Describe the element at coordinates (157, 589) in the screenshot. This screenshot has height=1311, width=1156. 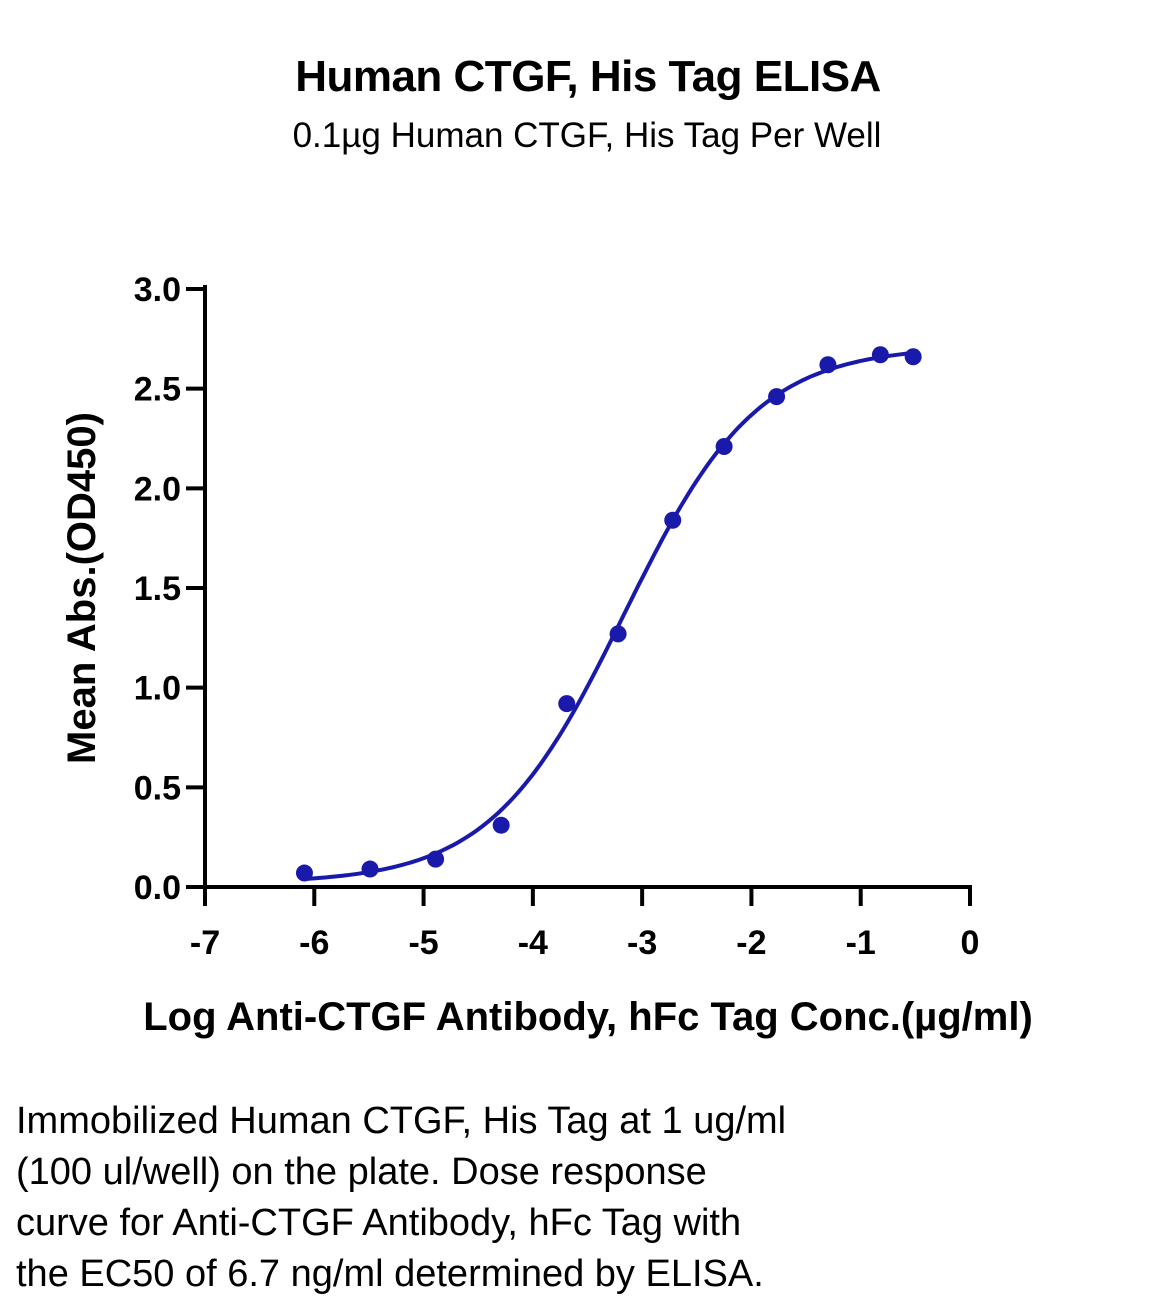
I see `y-tick-label: 1.5` at that location.